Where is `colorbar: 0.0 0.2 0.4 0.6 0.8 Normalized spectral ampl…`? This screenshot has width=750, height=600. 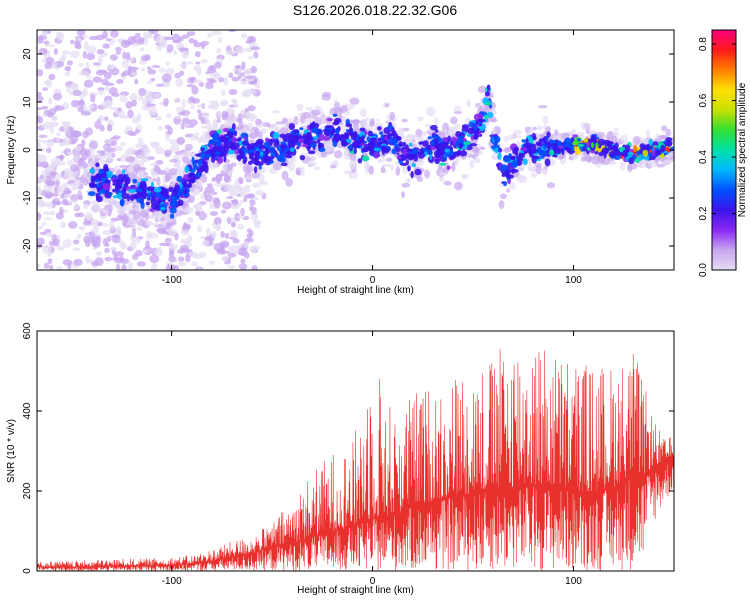
colorbar: 0.0 0.2 0.4 0.6 0.8 Normalized spectral ampl… is located at coordinates (723, 153).